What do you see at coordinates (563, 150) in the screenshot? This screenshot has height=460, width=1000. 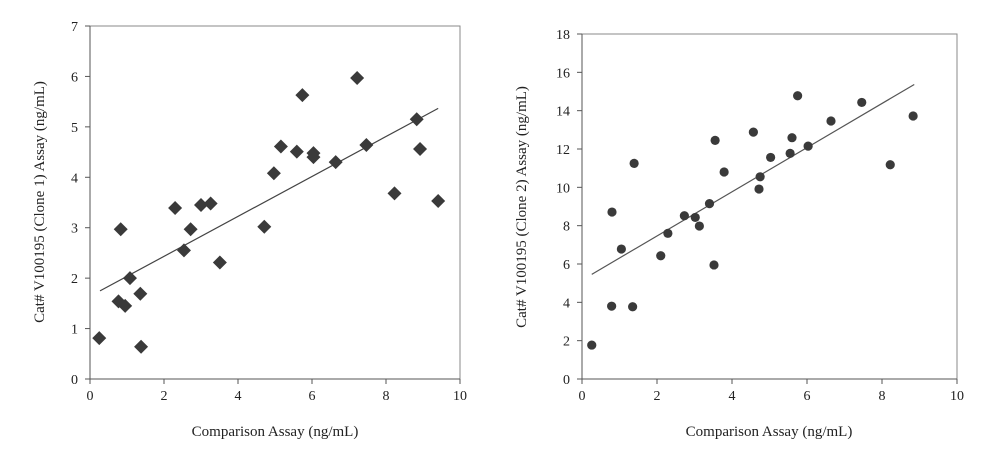 I see `y-tick-label: 12` at bounding box center [563, 150].